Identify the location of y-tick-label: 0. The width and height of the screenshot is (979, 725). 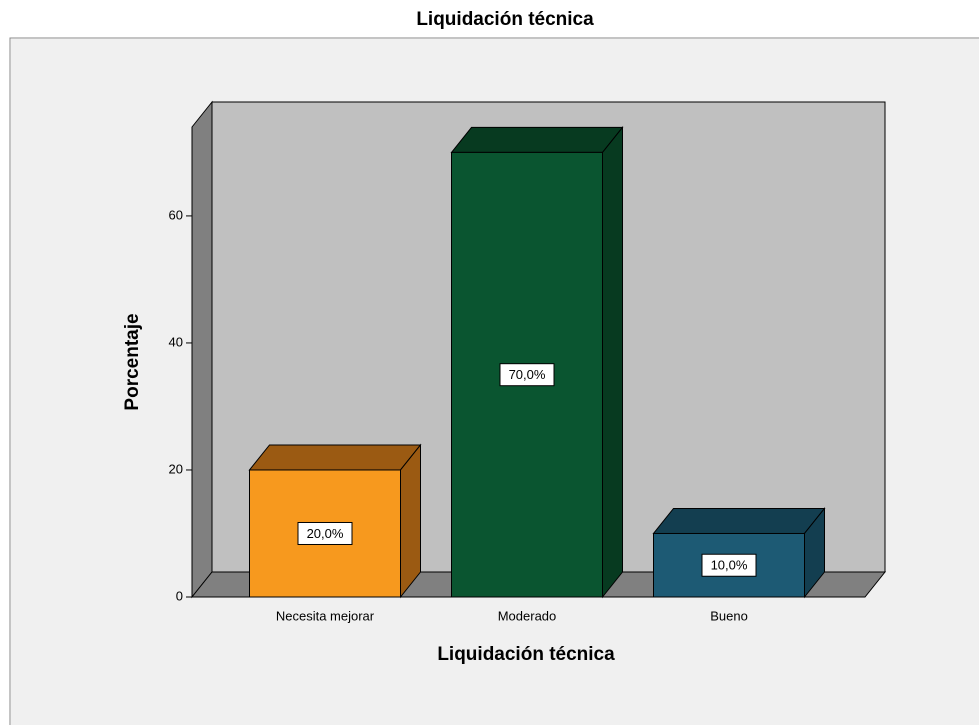
(179, 595).